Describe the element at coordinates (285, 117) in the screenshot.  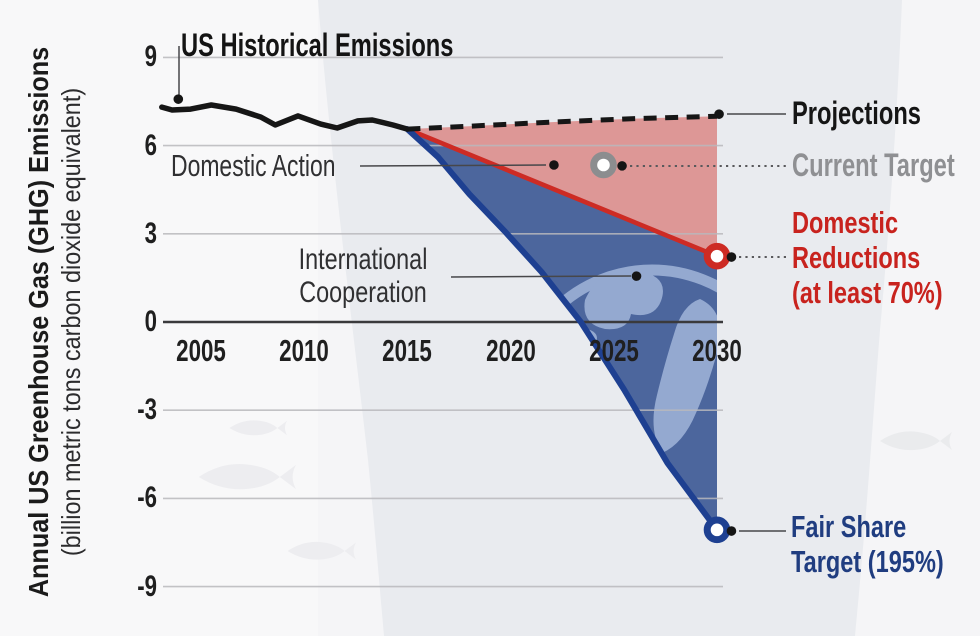
I see `historical-emissions-line` at that location.